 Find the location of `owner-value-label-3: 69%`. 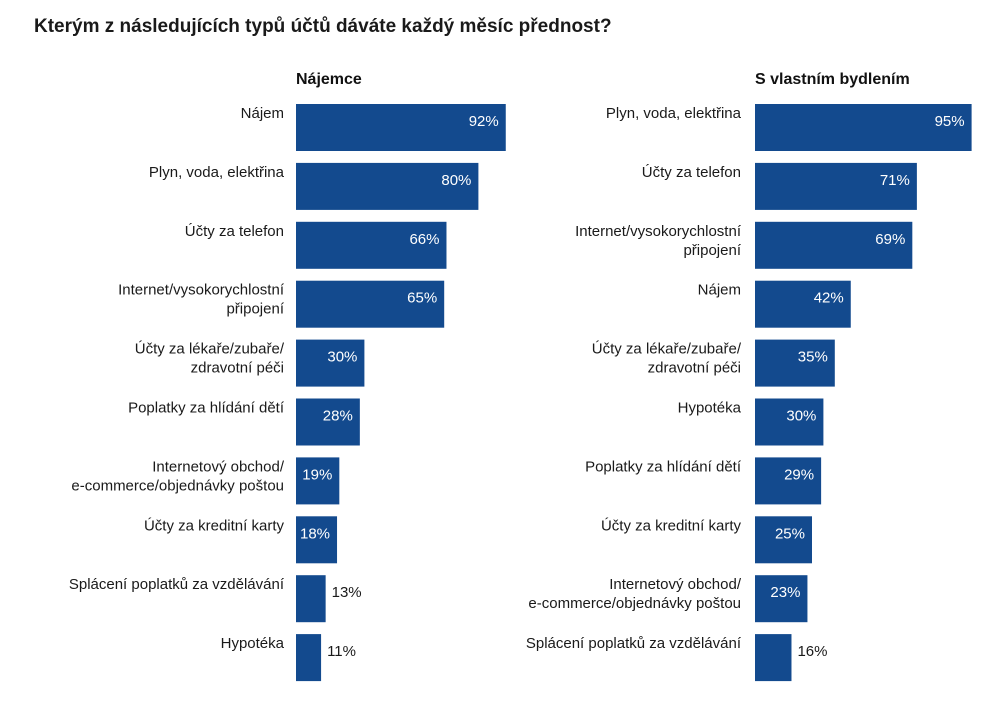

owner-value-label-3: 69% is located at coordinates (890, 239).